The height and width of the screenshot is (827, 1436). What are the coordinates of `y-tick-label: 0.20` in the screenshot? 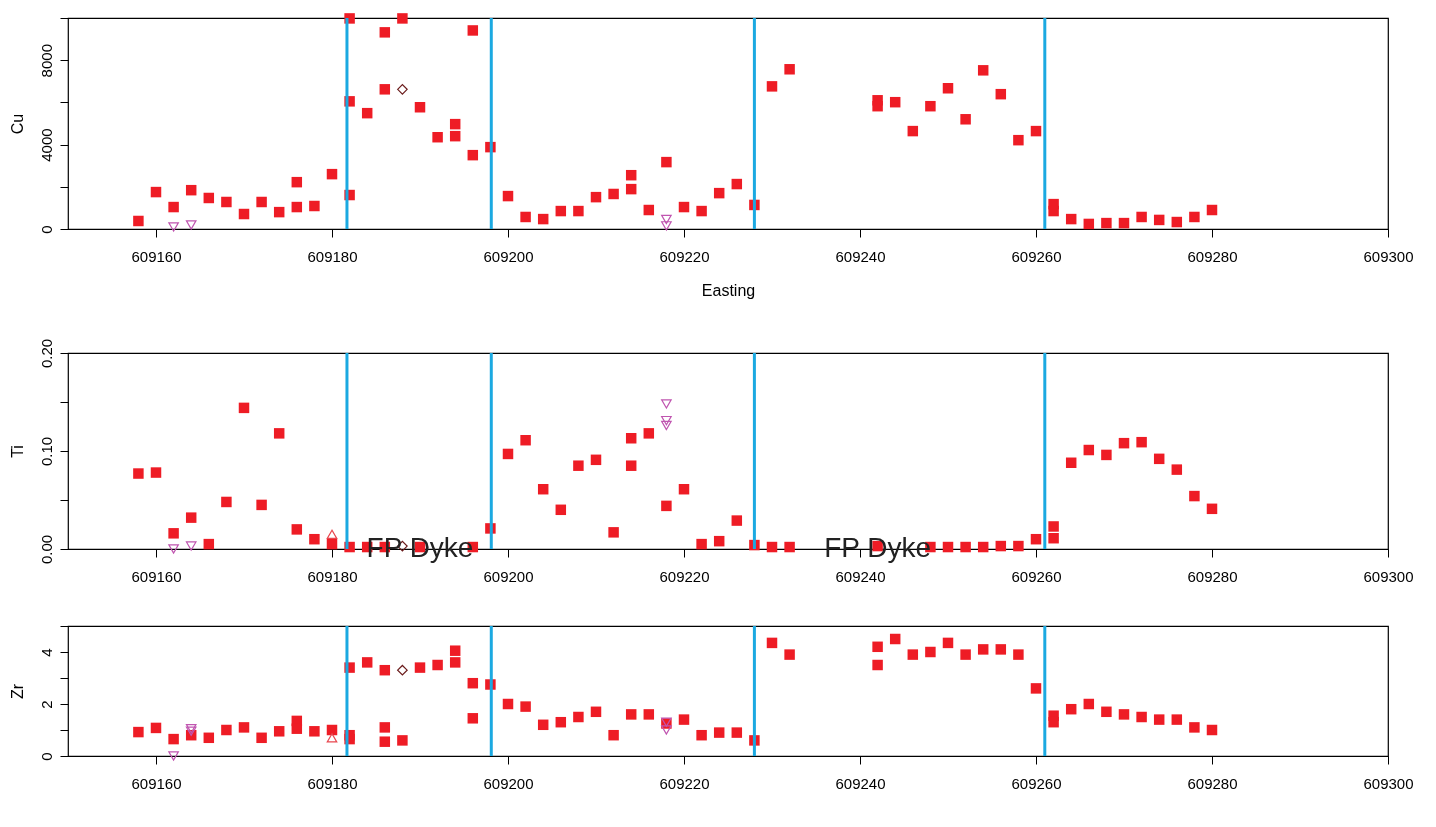 It's located at (46, 353).